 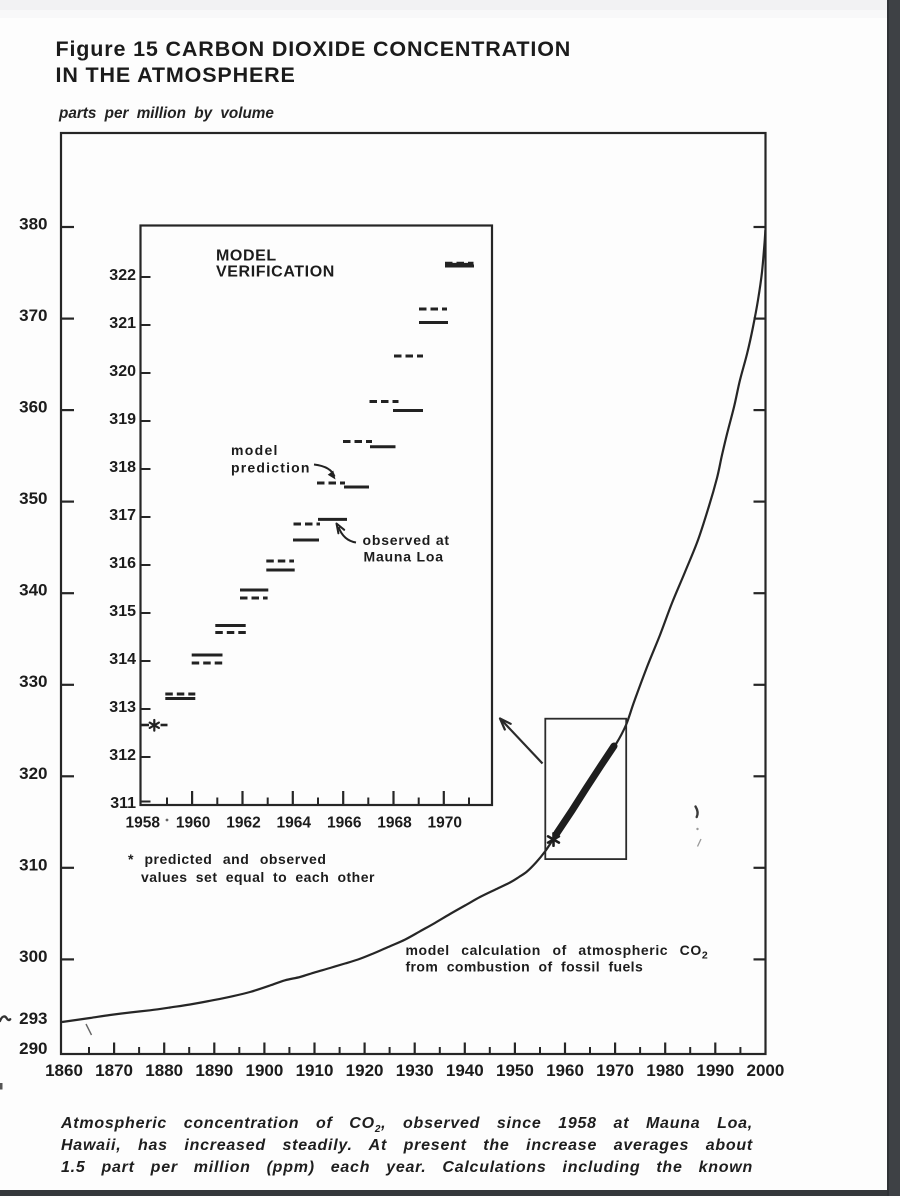 I want to click on svg-text: 316, so click(x=122, y=563).